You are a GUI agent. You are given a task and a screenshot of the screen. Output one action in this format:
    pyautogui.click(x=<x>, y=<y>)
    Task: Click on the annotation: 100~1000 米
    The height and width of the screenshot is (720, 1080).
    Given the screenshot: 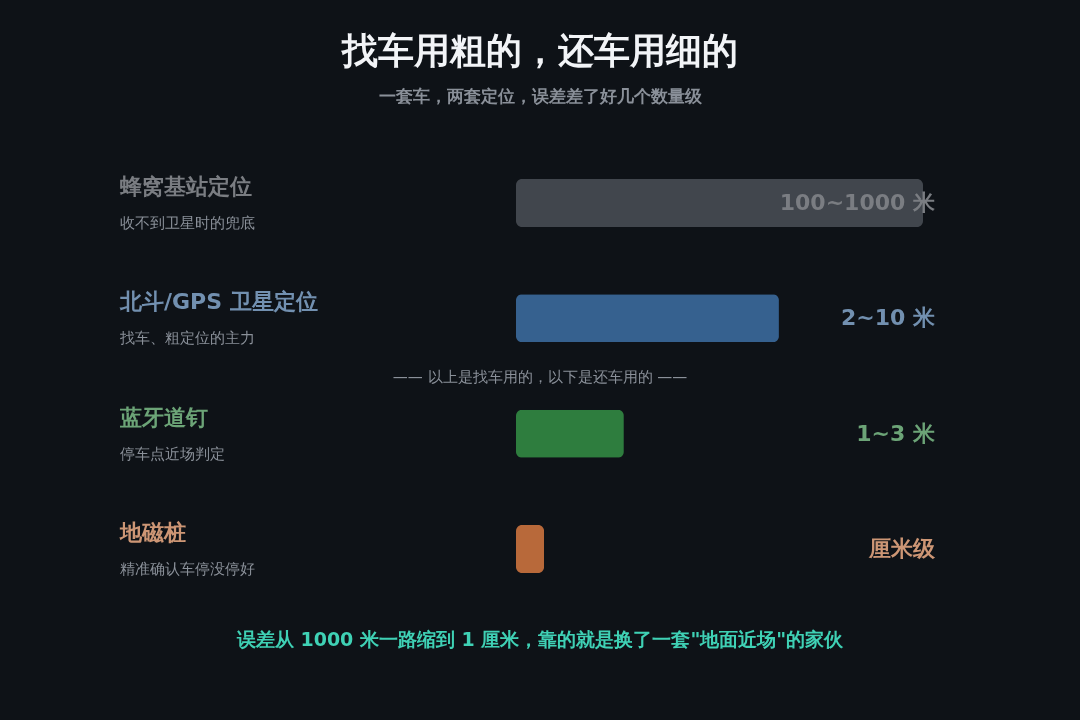 What is the action you would take?
    pyautogui.click(x=857, y=202)
    